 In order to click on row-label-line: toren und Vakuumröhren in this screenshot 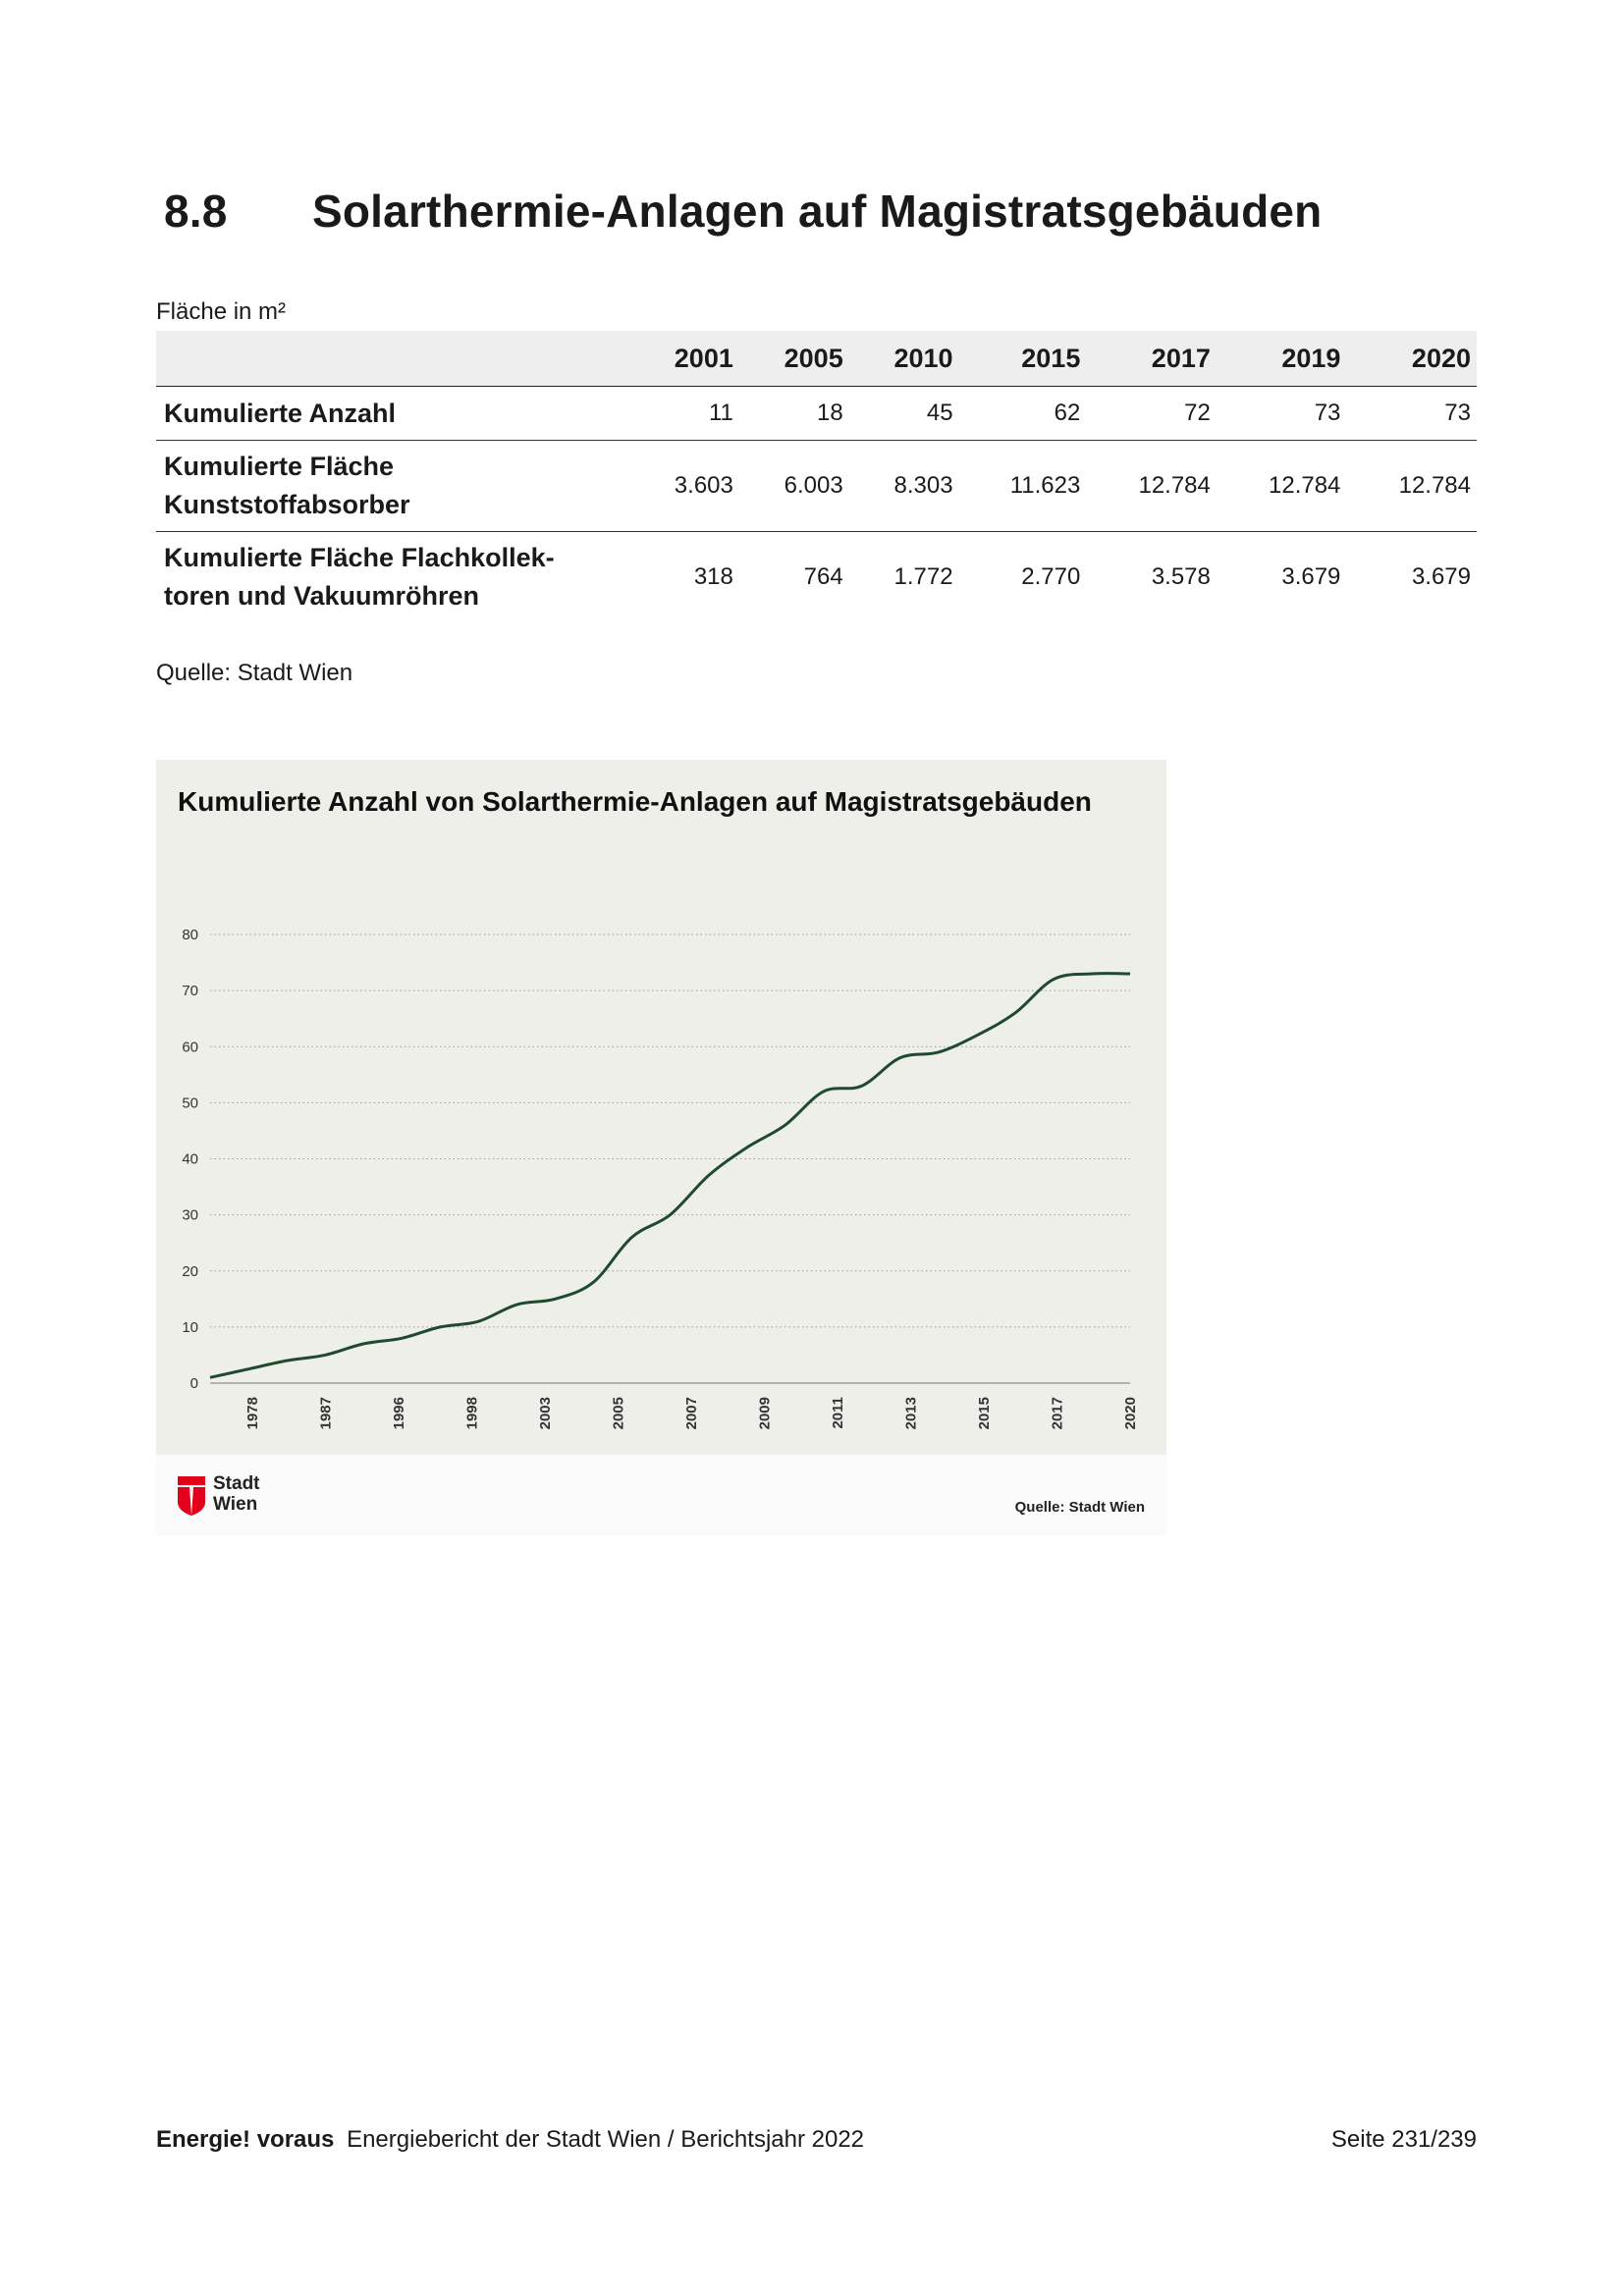, I will do `click(322, 596)`.